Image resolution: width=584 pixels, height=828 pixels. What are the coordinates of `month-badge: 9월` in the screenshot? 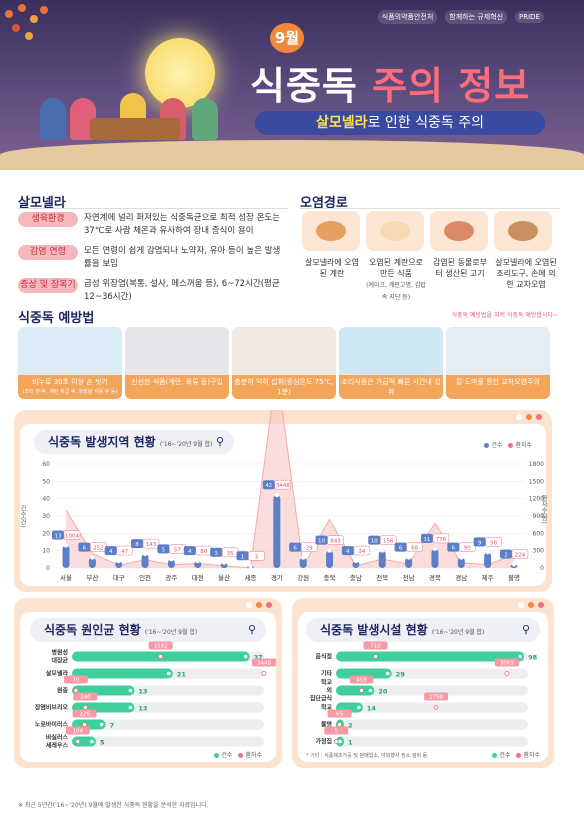 It's located at (287, 38).